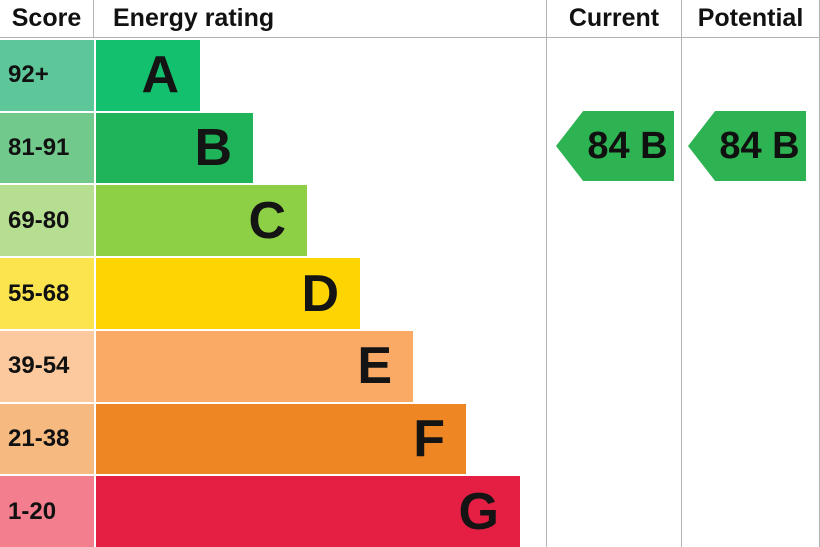 This screenshot has height=547, width=820. Describe the element at coordinates (273, 148) in the screenshot. I see `rating-row: 81-91 B` at that location.